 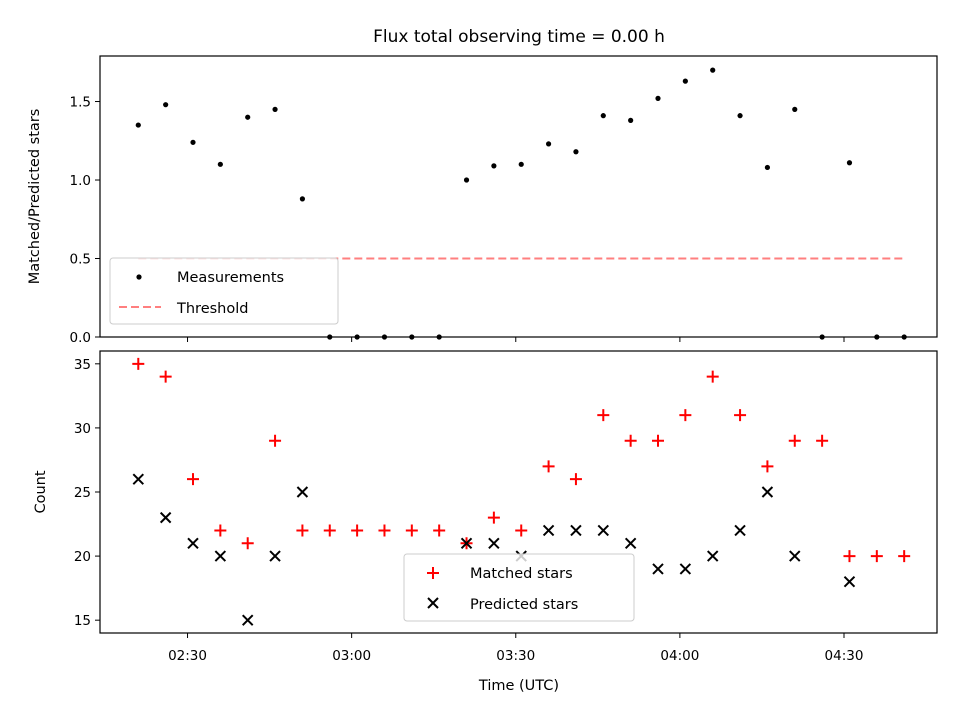 What do you see at coordinates (35, 197) in the screenshot?
I see `top-ylabel: Matched/Predicted stars` at bounding box center [35, 197].